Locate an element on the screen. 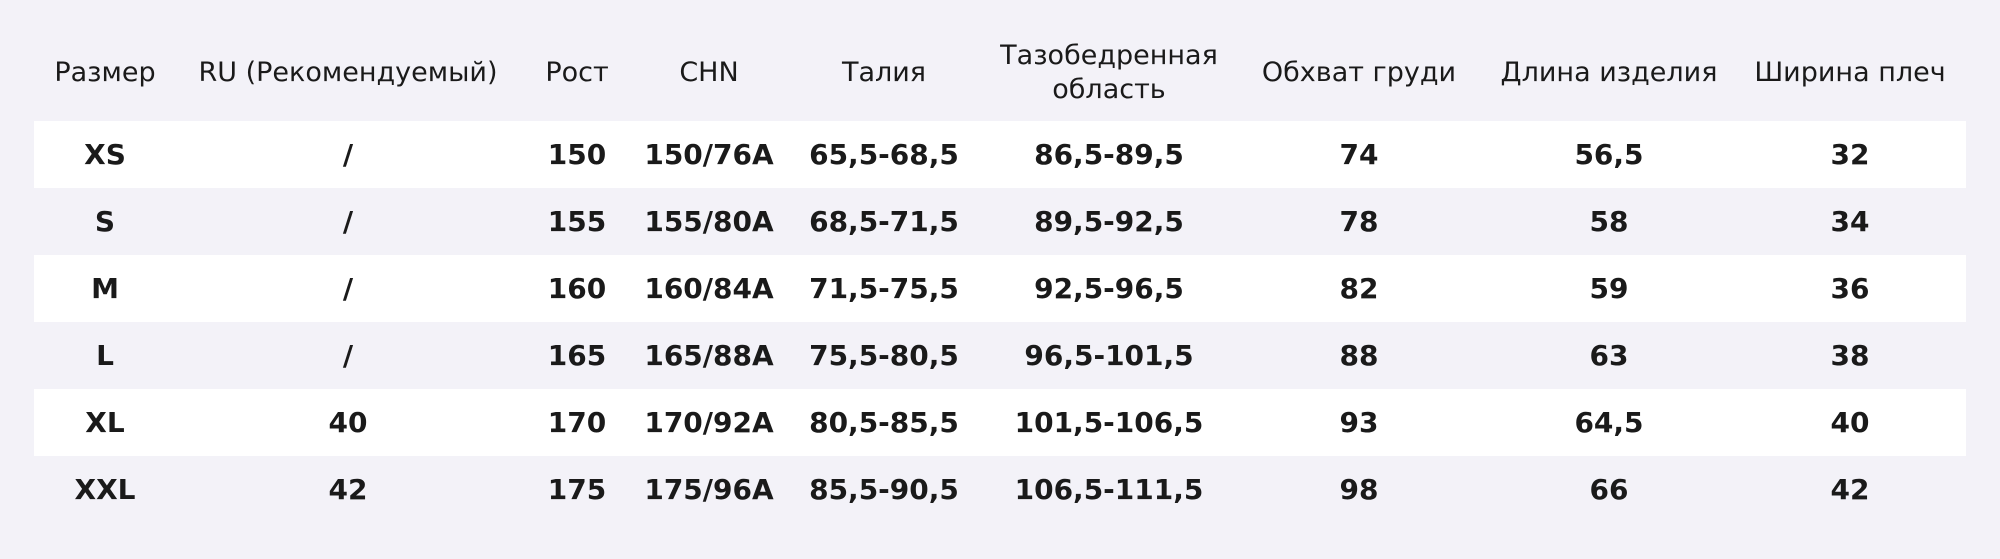  table-cell: 38 is located at coordinates (1850, 355).